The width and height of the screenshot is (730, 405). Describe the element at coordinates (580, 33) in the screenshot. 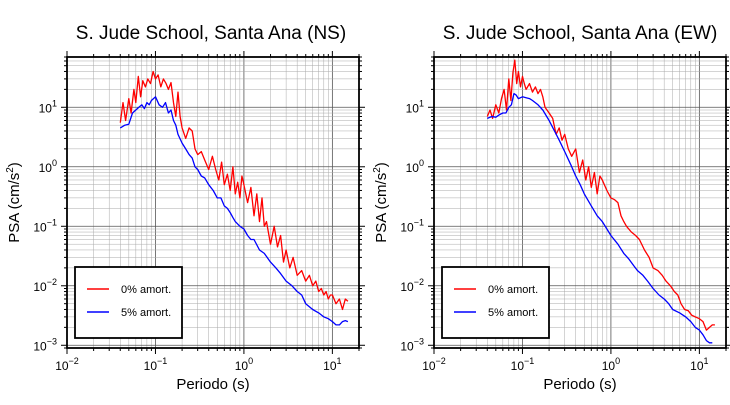

I see `chart-title: S. Jude School, Santa Ana (EW)` at that location.